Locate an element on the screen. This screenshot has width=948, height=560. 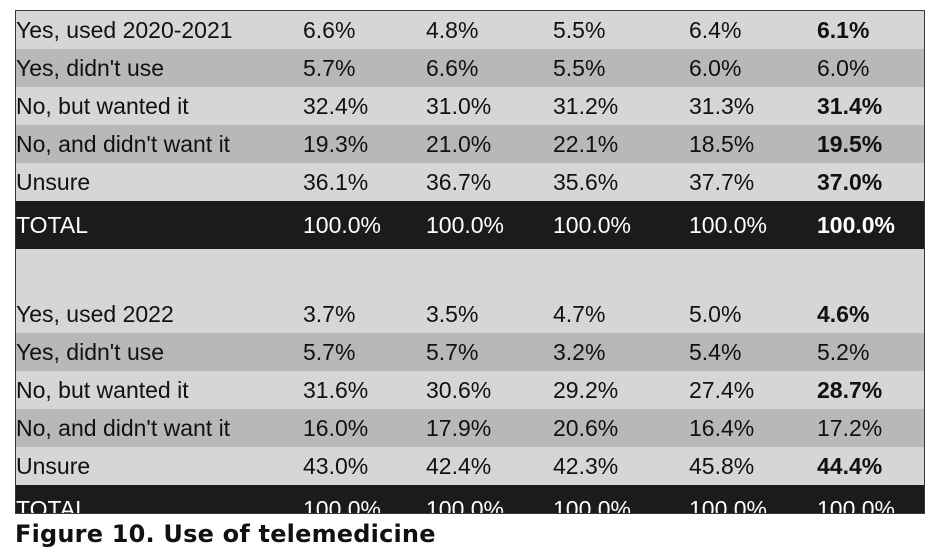
cell-value: 3.2% is located at coordinates (621, 352).